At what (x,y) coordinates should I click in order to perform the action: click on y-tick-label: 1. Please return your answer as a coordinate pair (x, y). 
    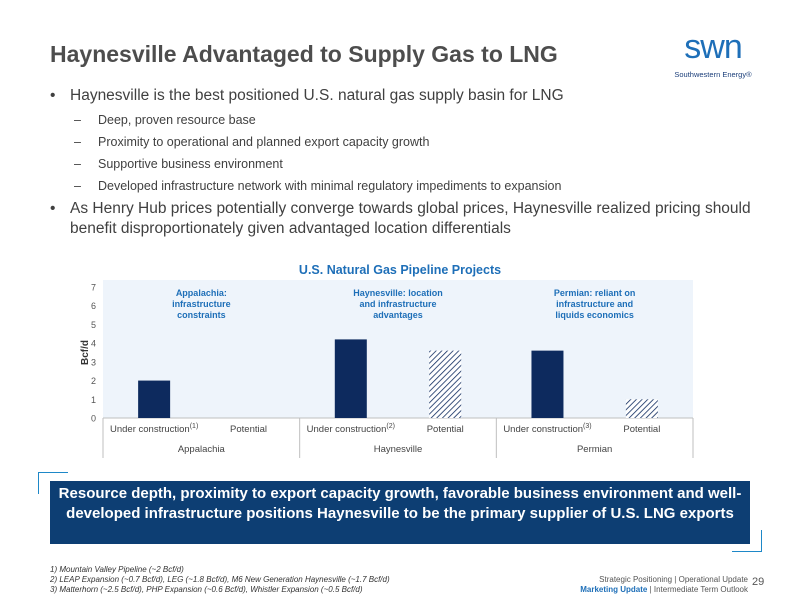
    Looking at the image, I should click on (93, 400).